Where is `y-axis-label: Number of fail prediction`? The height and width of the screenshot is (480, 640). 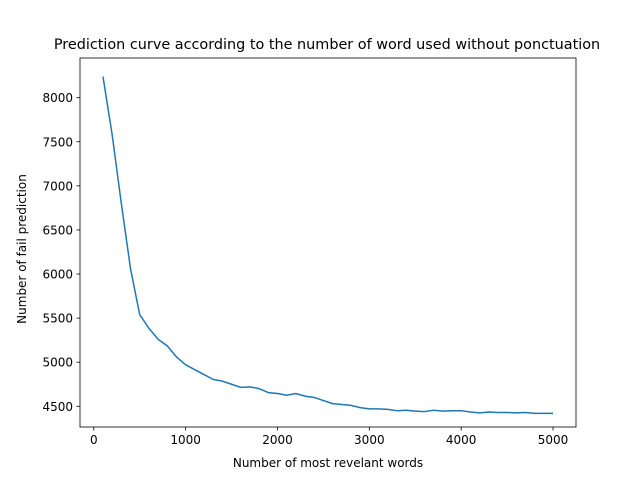
y-axis-label: Number of fail prediction is located at coordinates (22, 249).